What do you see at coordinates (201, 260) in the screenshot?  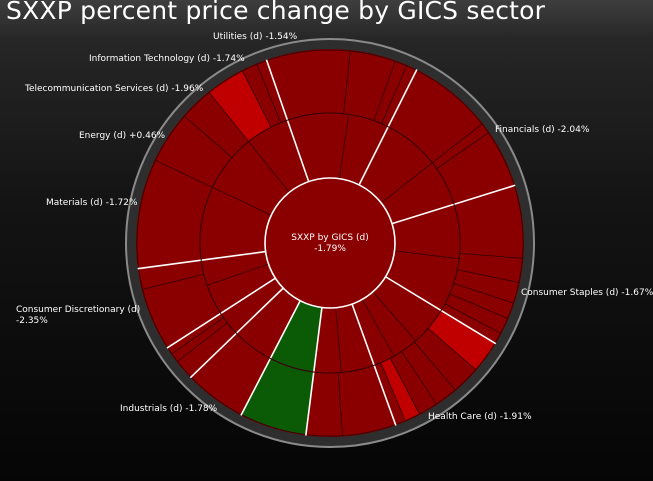 I see `financials-boundary-line` at bounding box center [201, 260].